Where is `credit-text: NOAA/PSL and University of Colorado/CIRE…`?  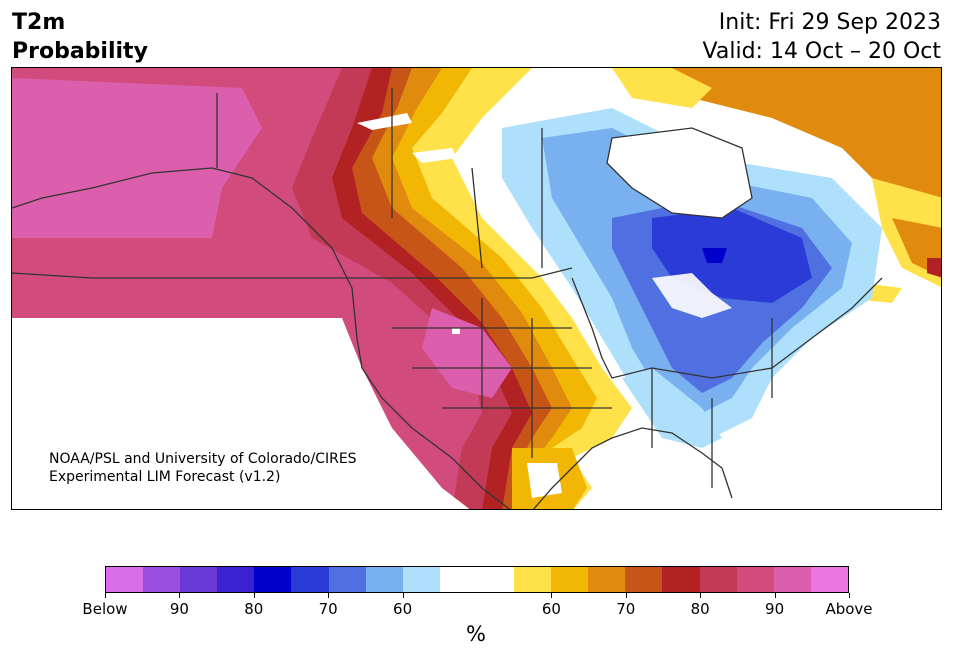 credit-text: NOAA/PSL and University of Colorado/CIRE… is located at coordinates (203, 468).